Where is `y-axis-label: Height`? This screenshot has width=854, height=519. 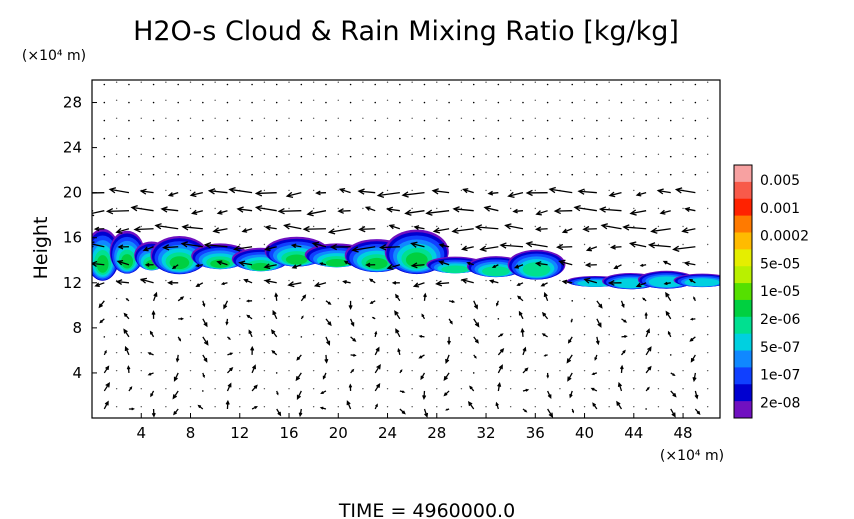 y-axis-label: Height is located at coordinates (41, 248).